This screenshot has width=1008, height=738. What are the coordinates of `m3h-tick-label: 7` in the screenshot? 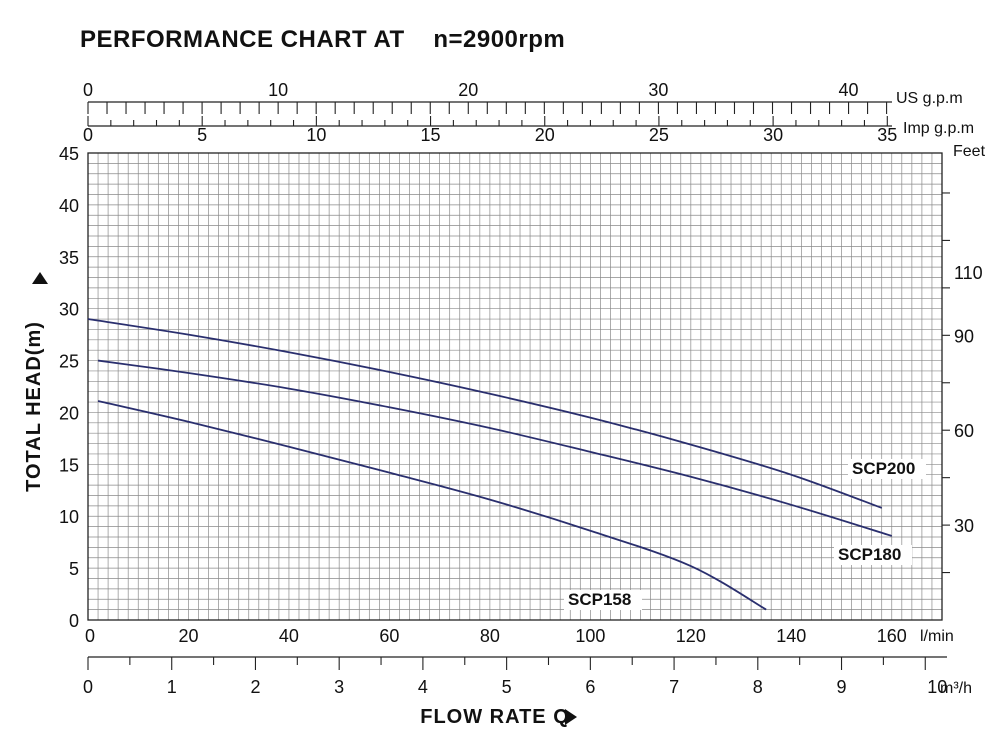 It's located at (674, 687).